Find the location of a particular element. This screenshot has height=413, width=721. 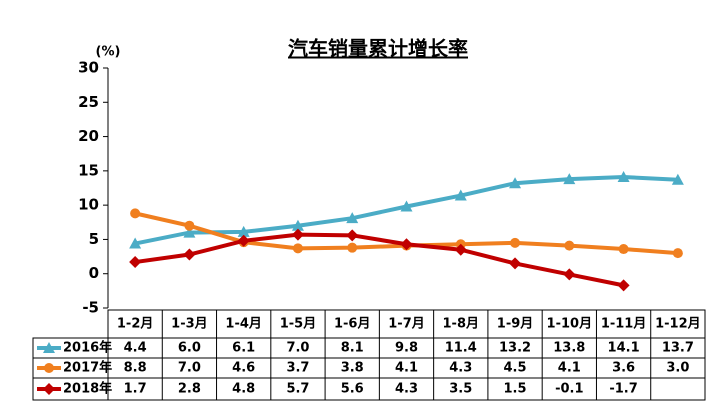

x-tick-label: 1-11月 is located at coordinates (624, 324).